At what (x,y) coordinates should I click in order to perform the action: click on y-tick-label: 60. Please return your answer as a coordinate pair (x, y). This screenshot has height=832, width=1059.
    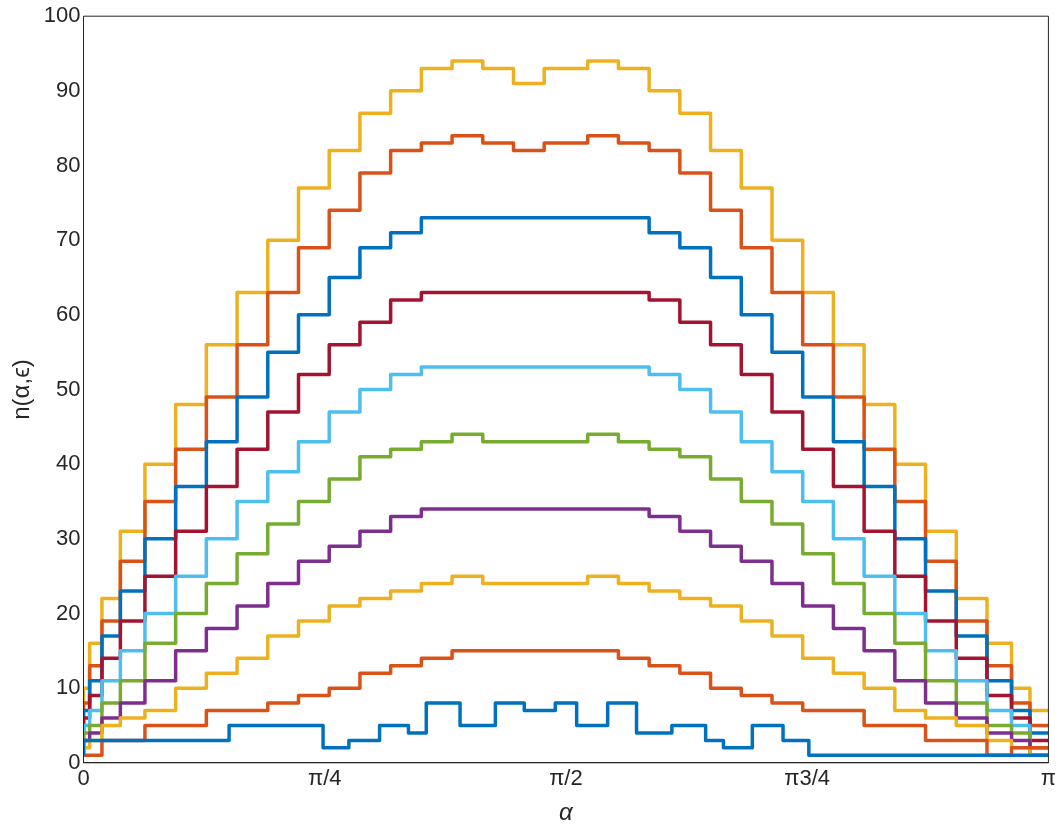
    Looking at the image, I should click on (68, 313).